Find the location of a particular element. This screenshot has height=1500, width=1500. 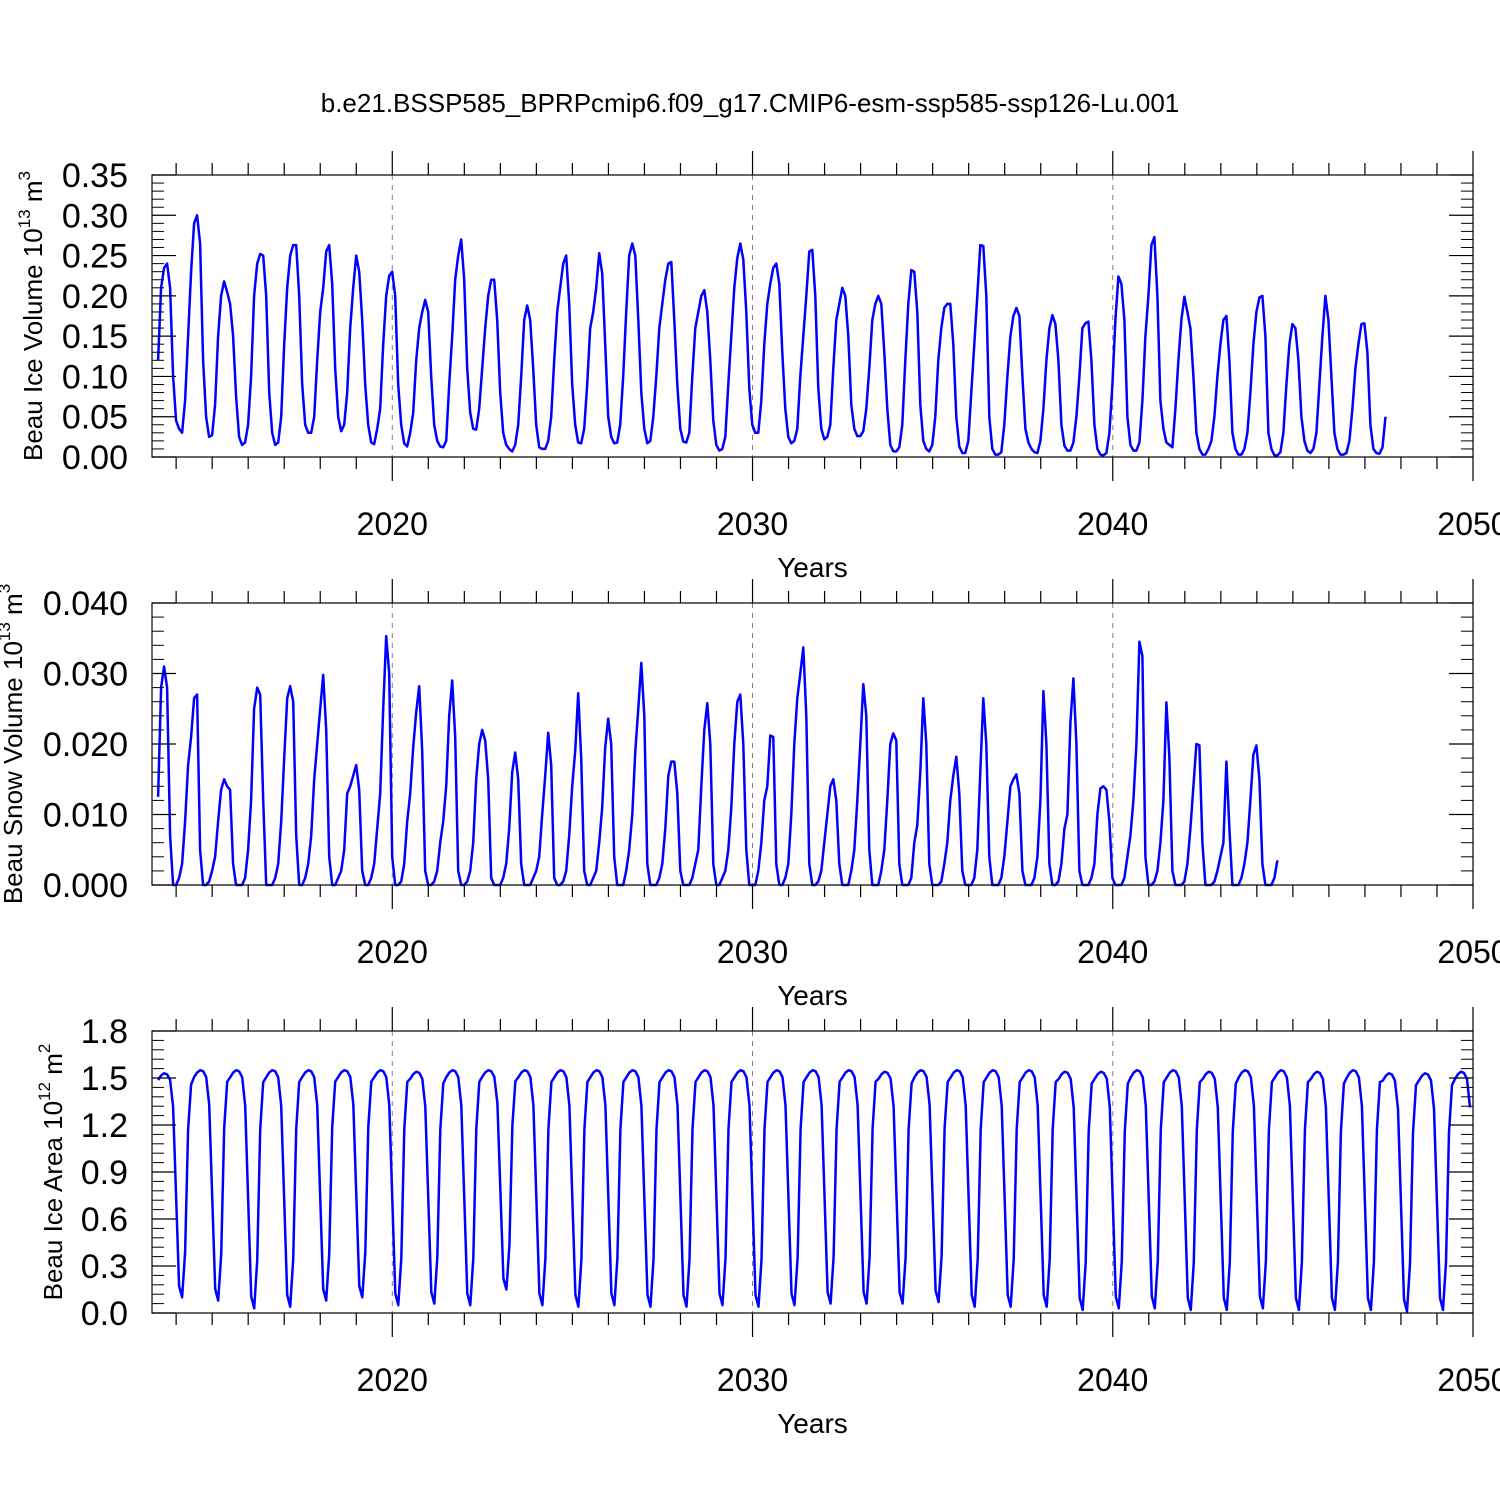

ytick-label: 0.3 is located at coordinates (104, 1267).